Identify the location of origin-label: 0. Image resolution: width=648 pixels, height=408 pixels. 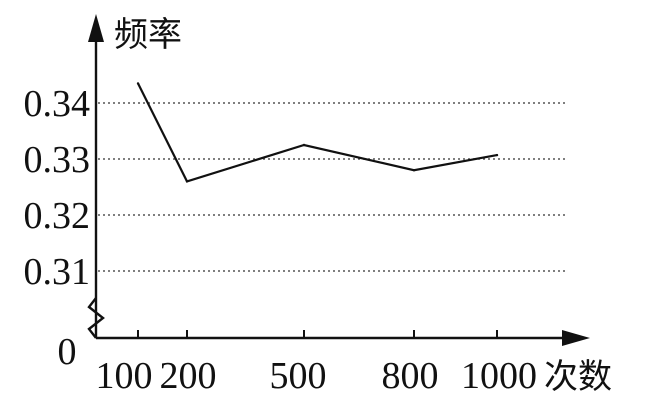
(67, 352).